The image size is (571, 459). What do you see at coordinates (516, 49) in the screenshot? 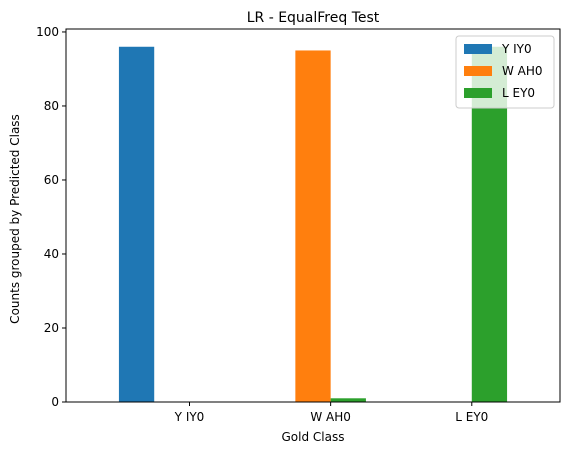
I see `legend-label: Y IY0` at bounding box center [516, 49].